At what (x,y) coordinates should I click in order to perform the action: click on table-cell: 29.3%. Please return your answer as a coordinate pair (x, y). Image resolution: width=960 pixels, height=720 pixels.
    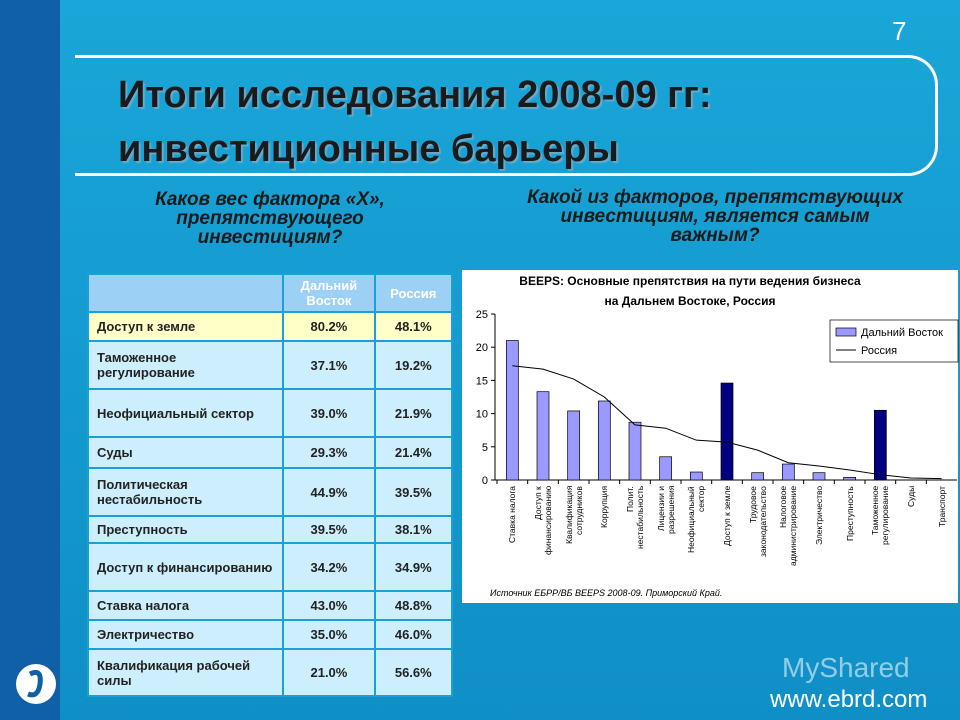
    Looking at the image, I should click on (329, 452).